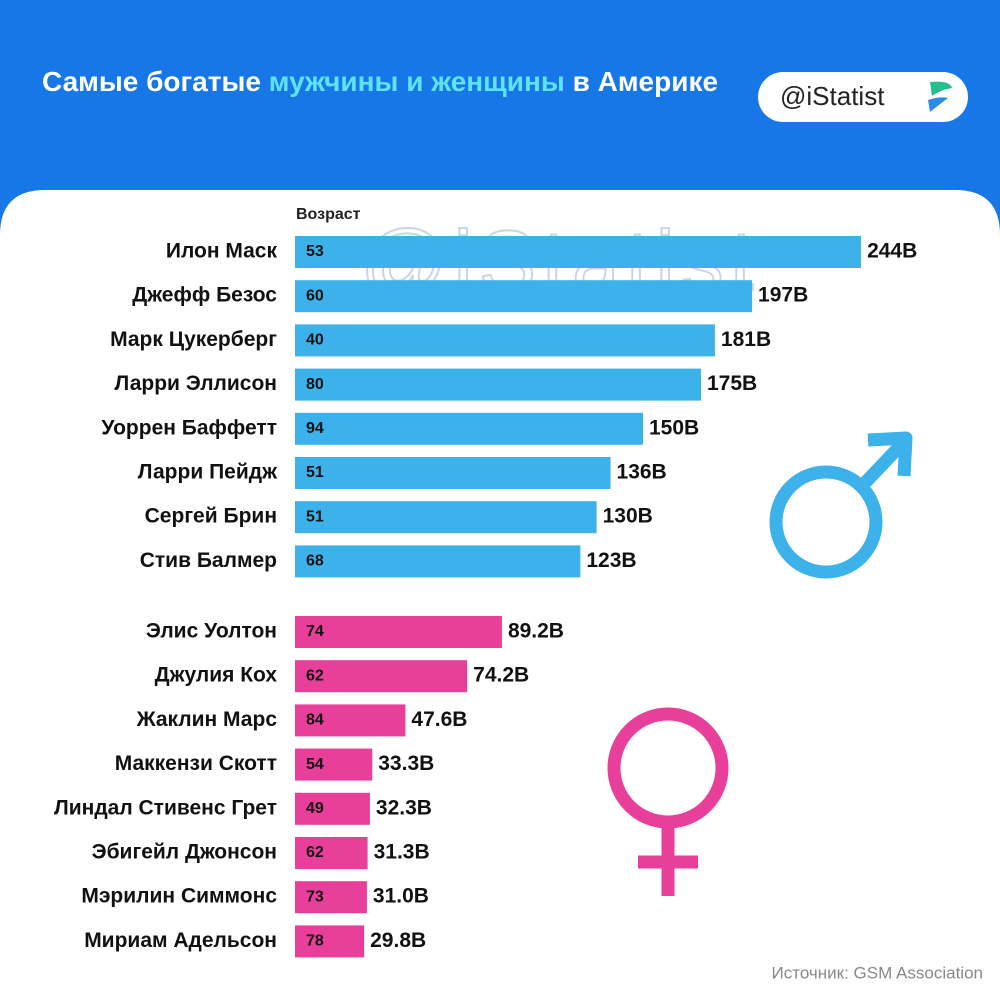 This screenshot has height=1000, width=1000. I want to click on category-label: Жаклин Марс, so click(207, 719).